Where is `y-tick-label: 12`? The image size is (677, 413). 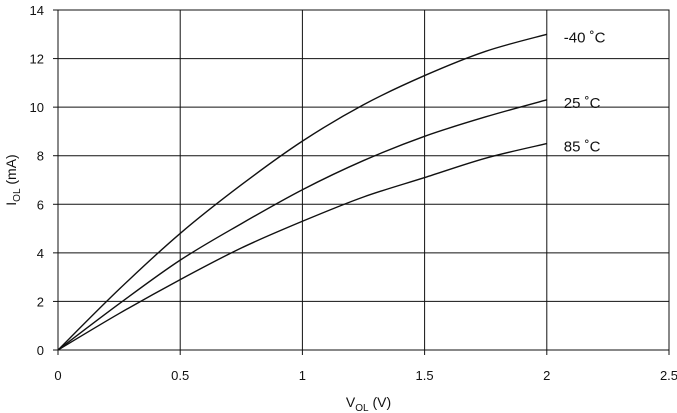 y-tick-label: 12 is located at coordinates (37, 59).